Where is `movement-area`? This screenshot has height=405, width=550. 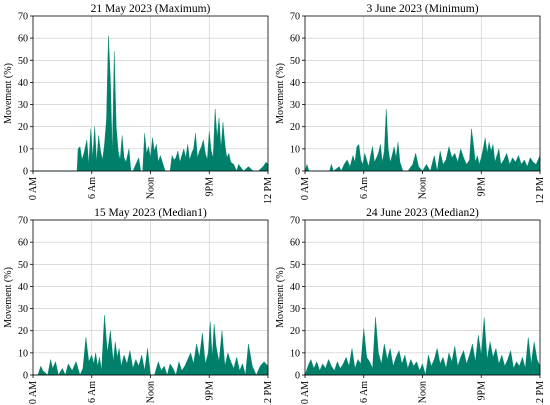
movement-area is located at coordinates (422, 140).